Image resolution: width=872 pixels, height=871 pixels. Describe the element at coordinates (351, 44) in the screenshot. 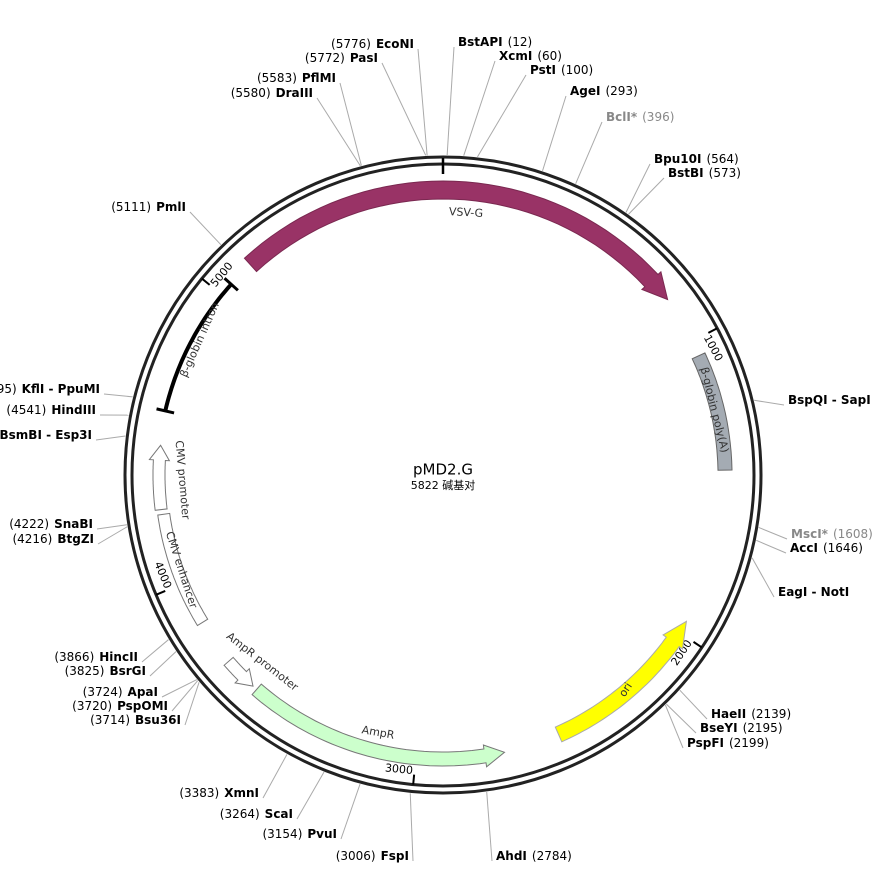

I see `enzyme-site: (5776)` at that location.